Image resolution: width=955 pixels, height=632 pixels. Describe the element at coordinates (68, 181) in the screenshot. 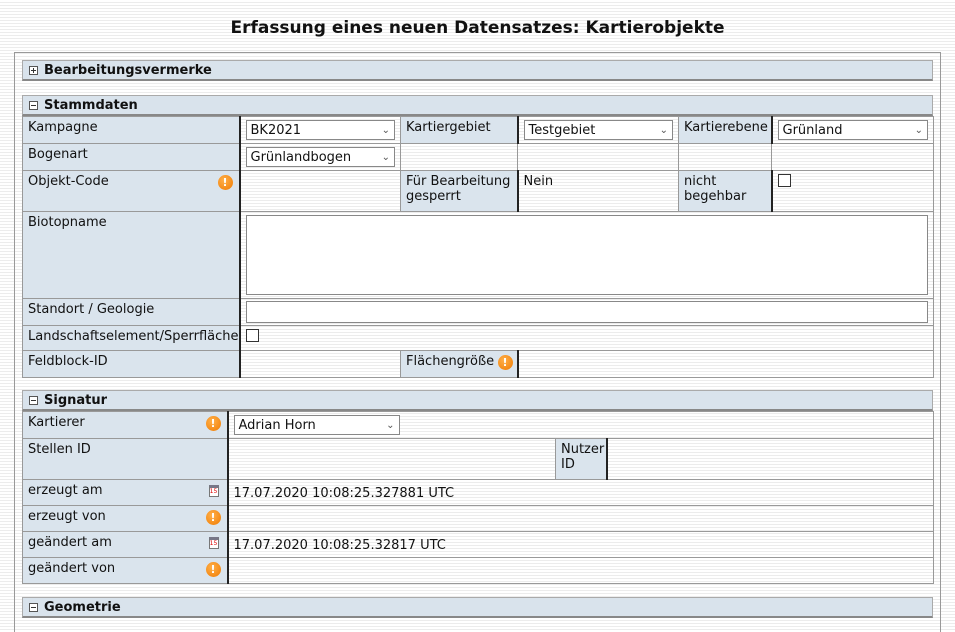

I see `objektcode-text: Objekt-Code` at that location.